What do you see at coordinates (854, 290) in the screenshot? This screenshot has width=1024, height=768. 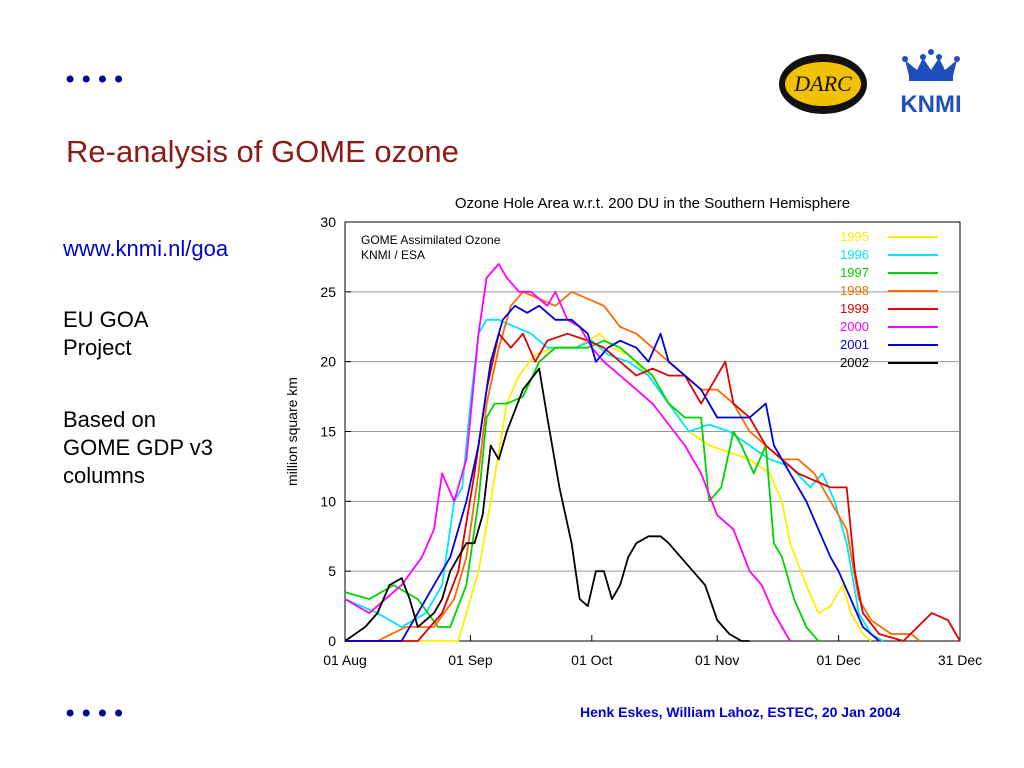 I see `legend-label-1998: 1998` at bounding box center [854, 290].